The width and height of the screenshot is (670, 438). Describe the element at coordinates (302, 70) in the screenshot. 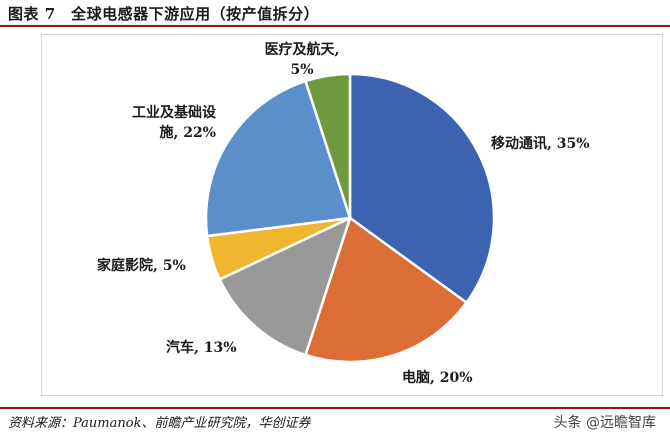

I see `slice-label-medical-line2: 5%` at that location.